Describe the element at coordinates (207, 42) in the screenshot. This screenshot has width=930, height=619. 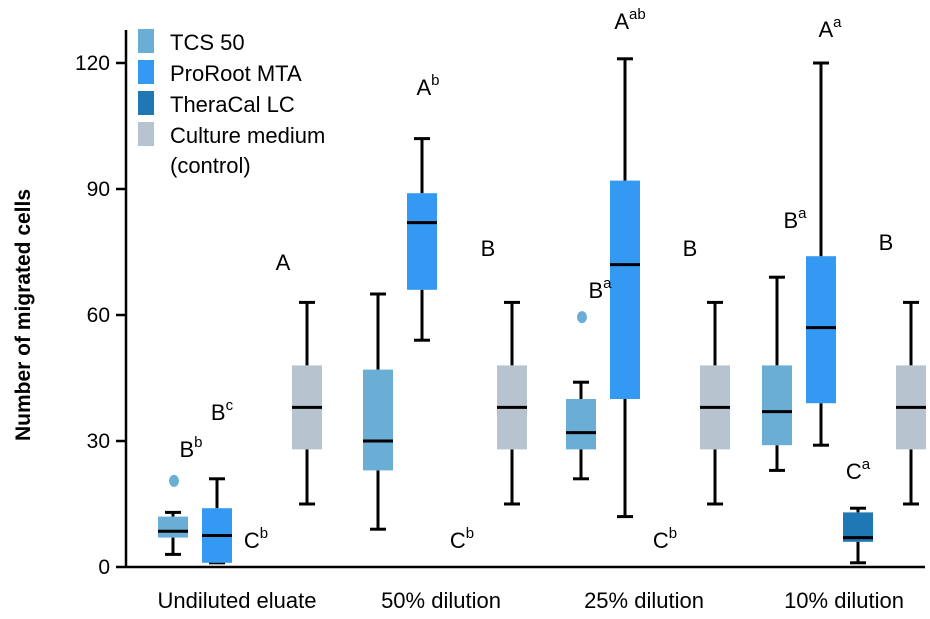
I see `legend-label: TCS 50` at that location.